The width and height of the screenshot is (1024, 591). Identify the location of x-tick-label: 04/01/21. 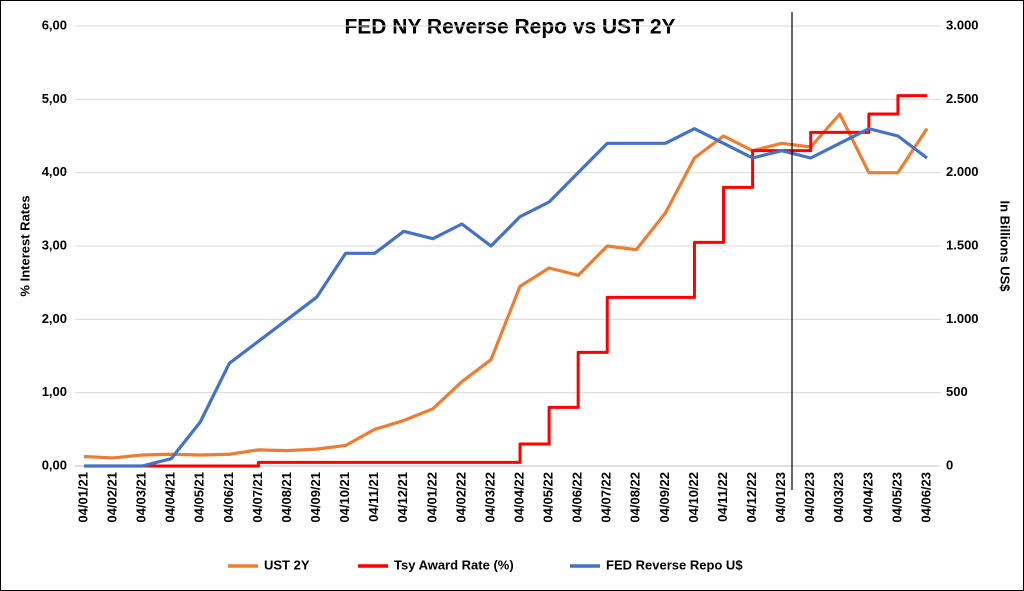
(82, 497).